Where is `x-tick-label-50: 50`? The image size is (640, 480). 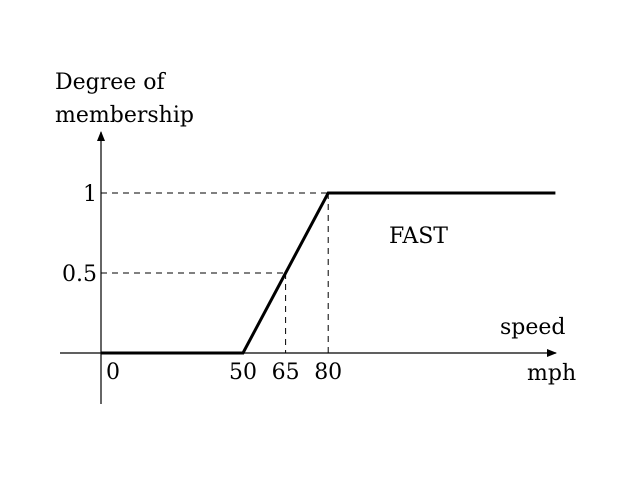
x-tick-label-50: 50 is located at coordinates (243, 372).